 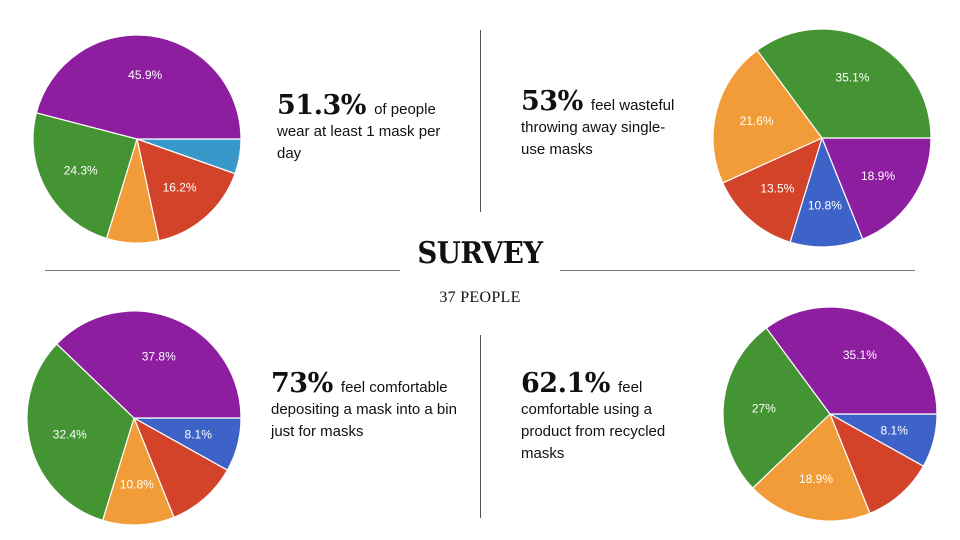 I want to click on pie-chart-4: 8.1% 18.9% 27% 35.1%, so click(x=830, y=414).